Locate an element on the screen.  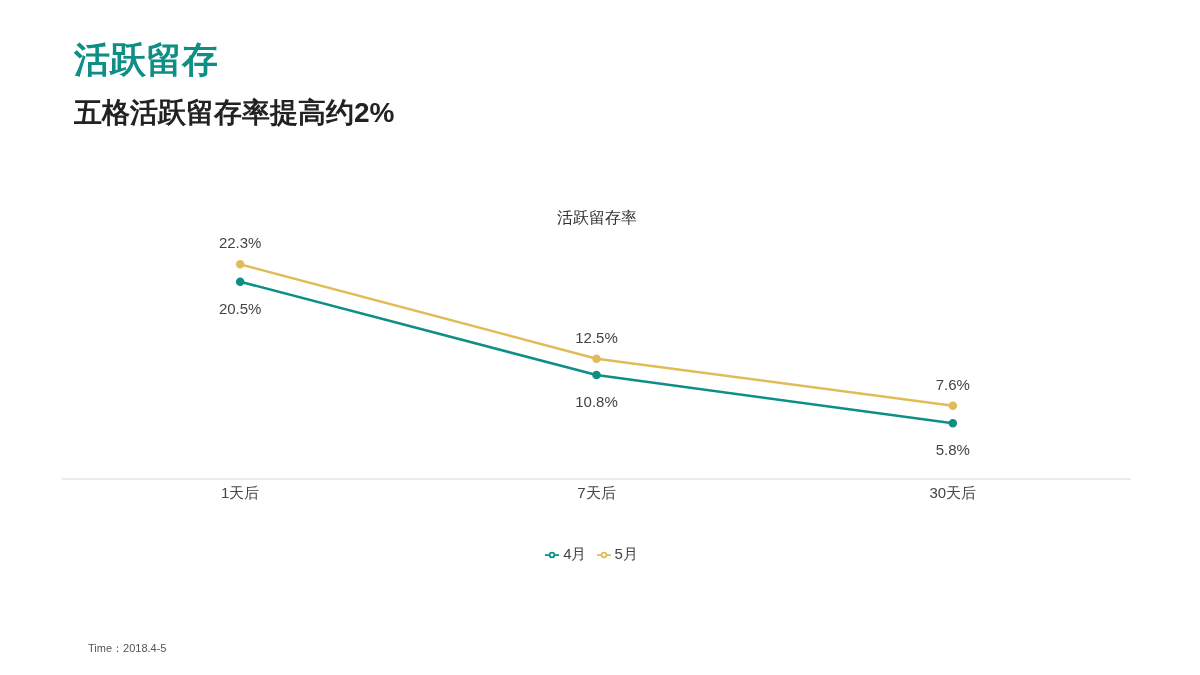
data-label: 10.8% is located at coordinates (596, 402).